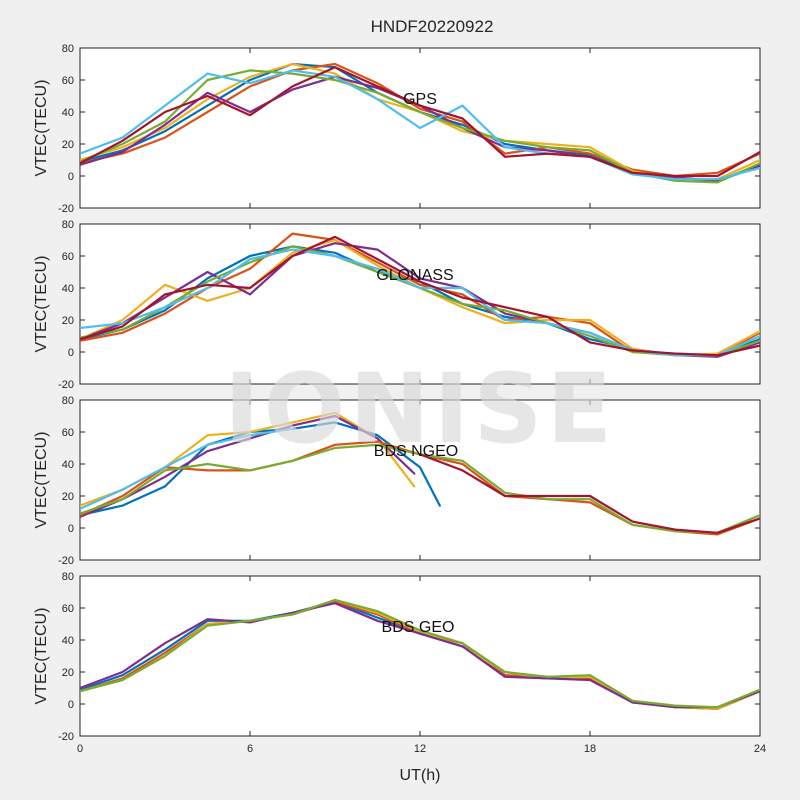  I want to click on watermark: IONISE, so click(420, 409).